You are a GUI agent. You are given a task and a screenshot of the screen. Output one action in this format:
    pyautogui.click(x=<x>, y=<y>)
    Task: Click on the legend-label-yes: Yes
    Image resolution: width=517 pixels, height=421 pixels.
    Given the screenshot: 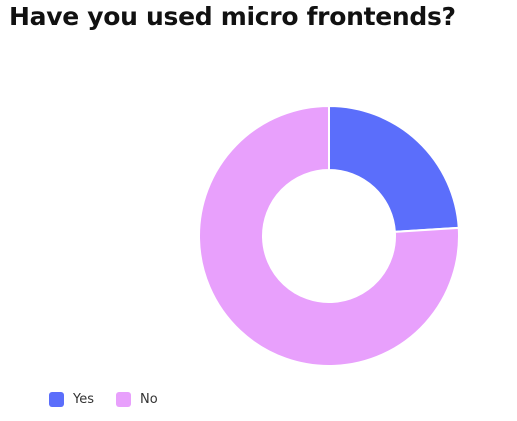 What is the action you would take?
    pyautogui.click(x=83, y=399)
    